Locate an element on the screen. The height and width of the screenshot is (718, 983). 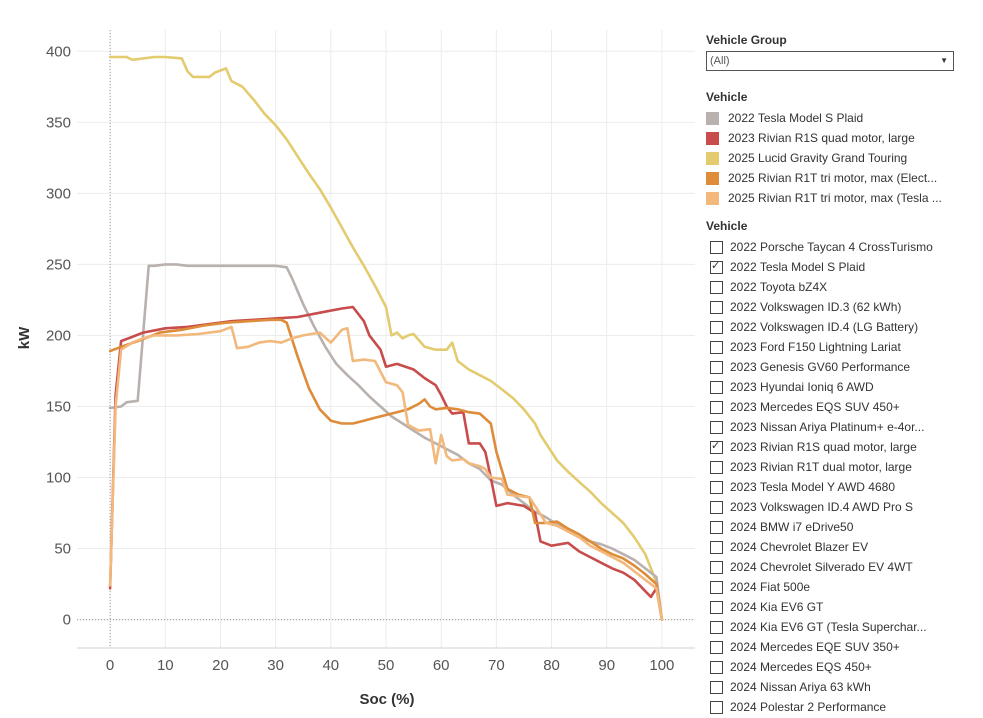
vehicle-filter-label: 2022 Porsche Taycan 4 CrossTurismo is located at coordinates (831, 247).